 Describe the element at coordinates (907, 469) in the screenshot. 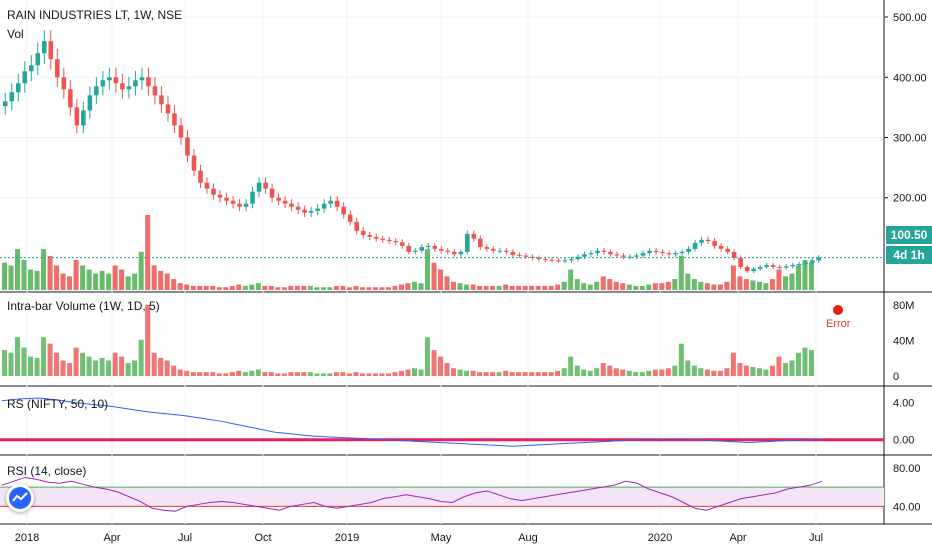

I see `rsi-tick-label: 80.00` at that location.